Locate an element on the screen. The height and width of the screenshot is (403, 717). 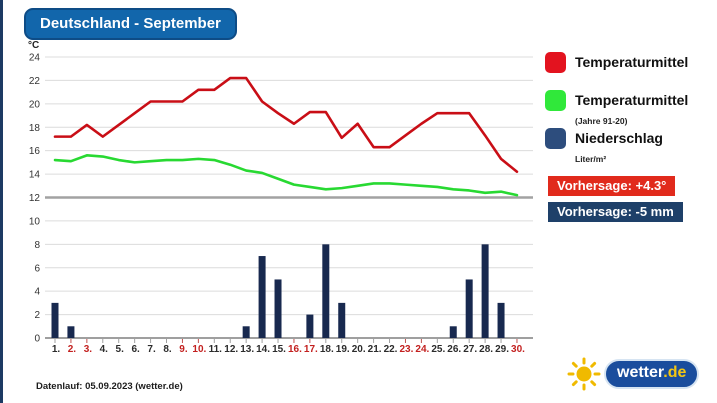
legend-sublabel: Liter/m² is located at coordinates (591, 159).